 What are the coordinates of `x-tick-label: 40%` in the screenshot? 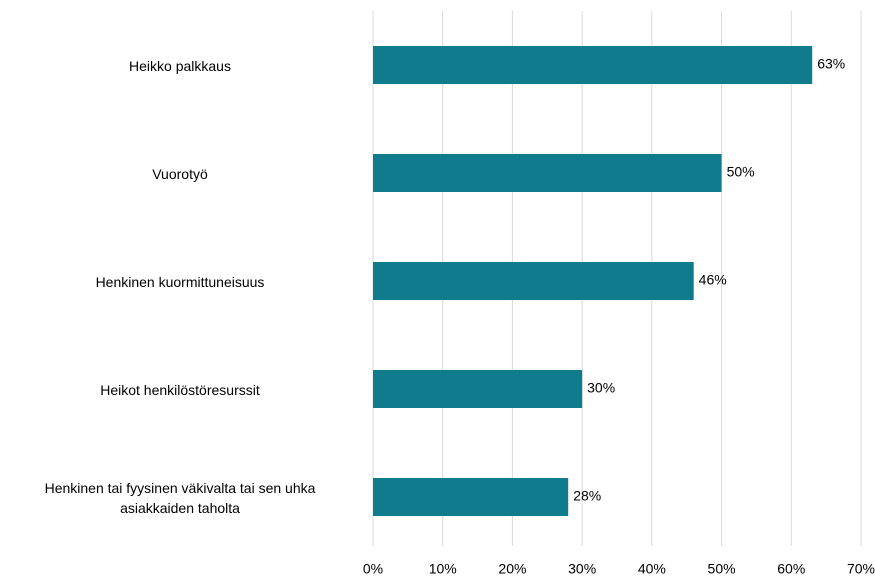 It's located at (652, 568).